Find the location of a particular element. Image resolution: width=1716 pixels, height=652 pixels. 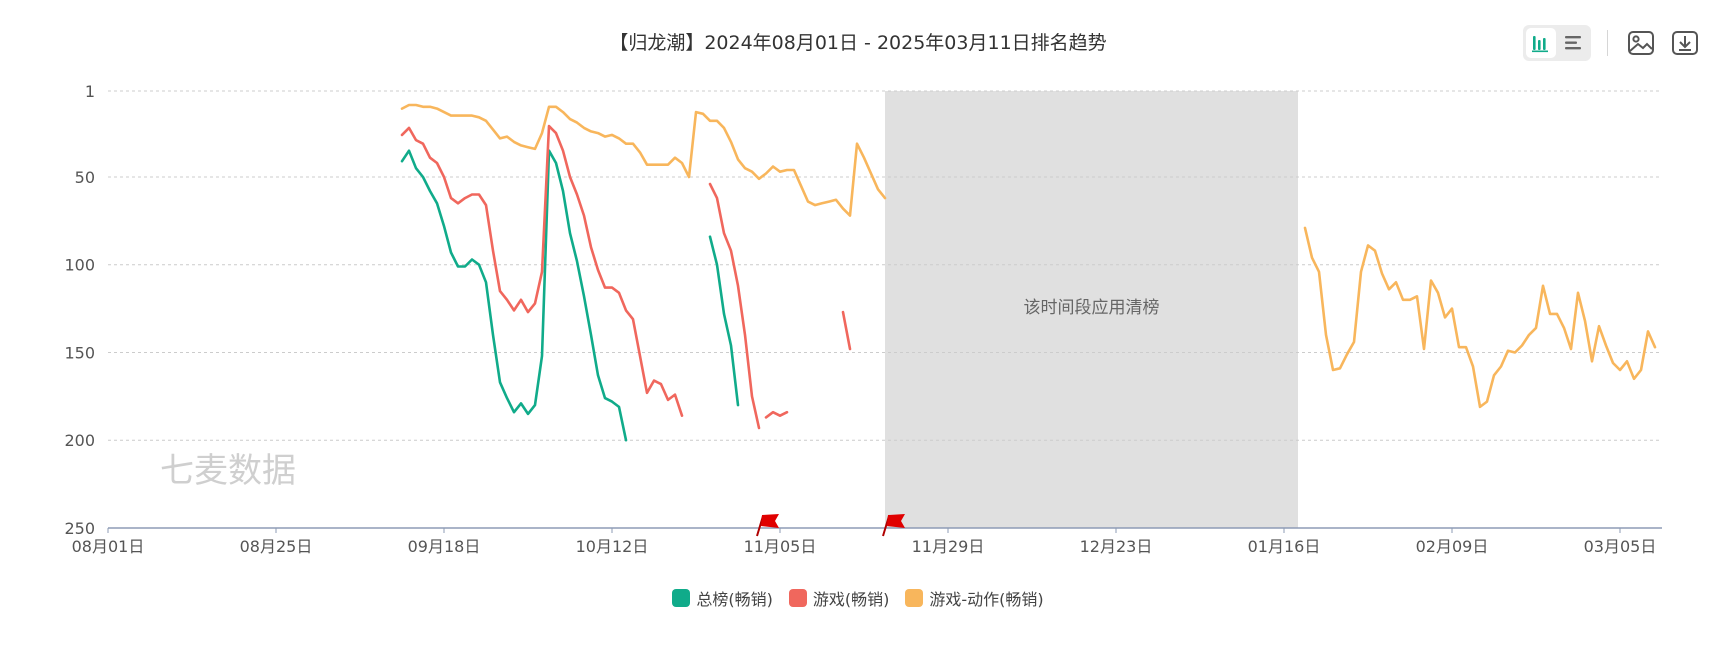

save-image-button is located at coordinates (1641, 43).